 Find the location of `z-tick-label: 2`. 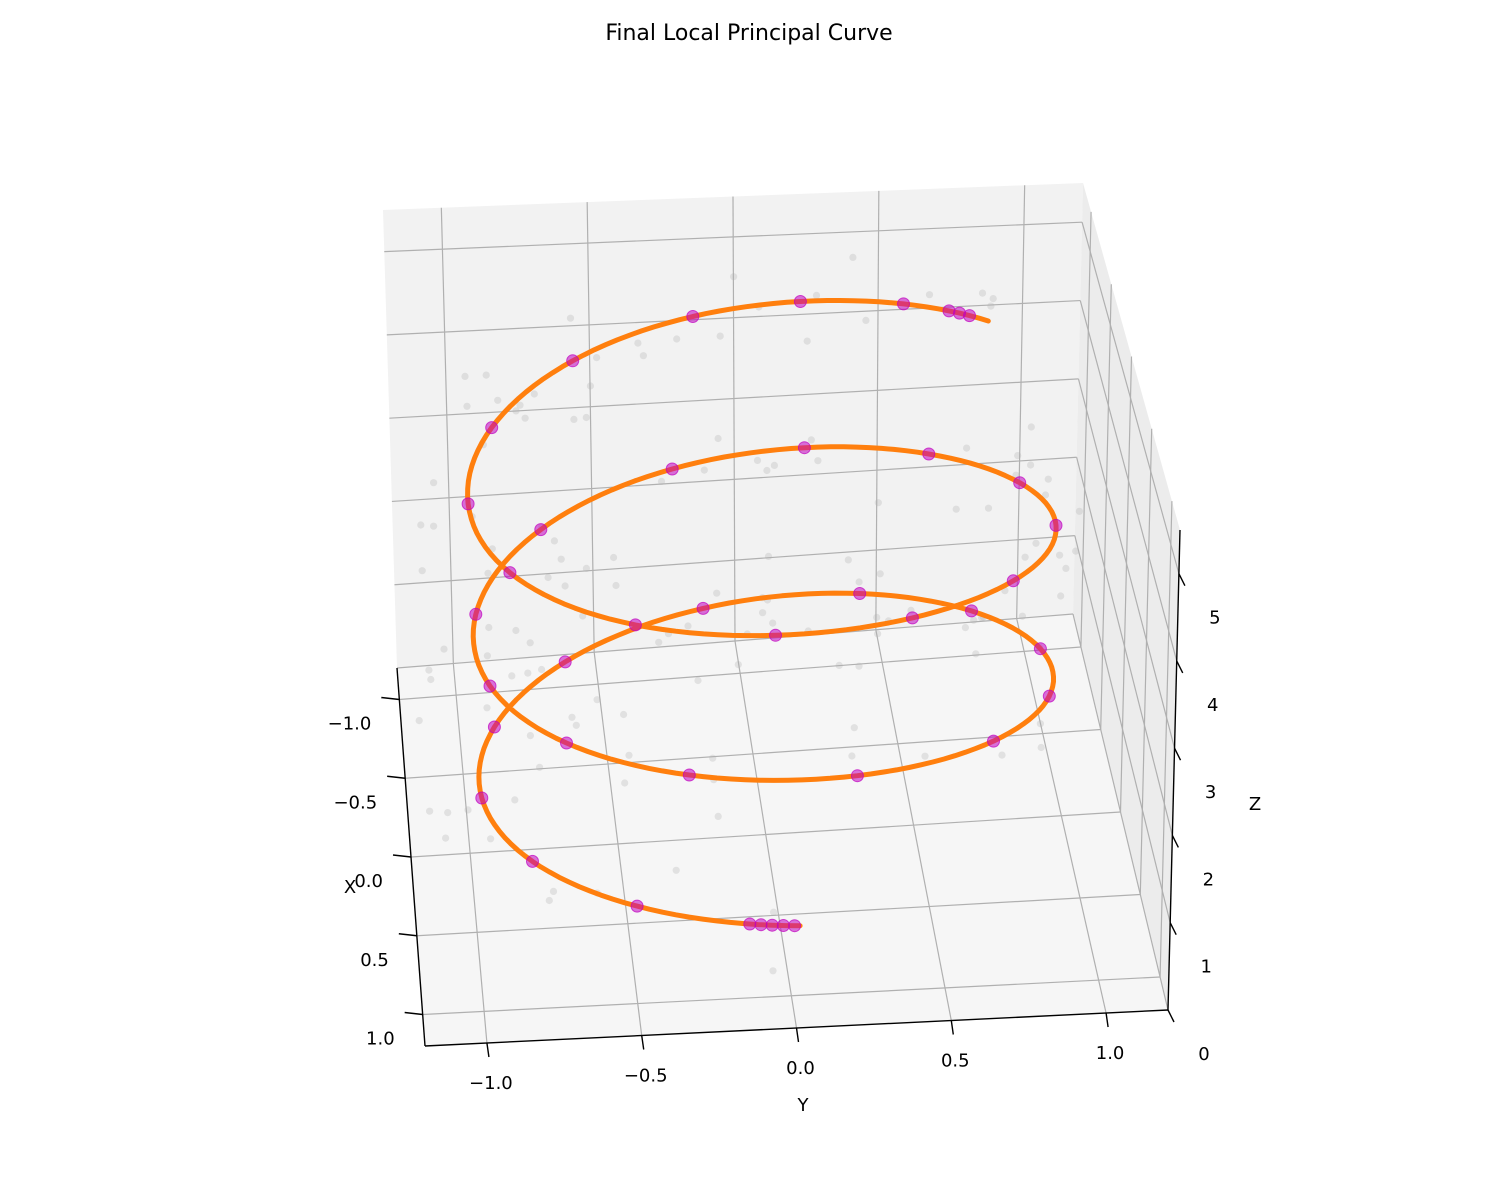

z-tick-label: 2 is located at coordinates (1208, 879).